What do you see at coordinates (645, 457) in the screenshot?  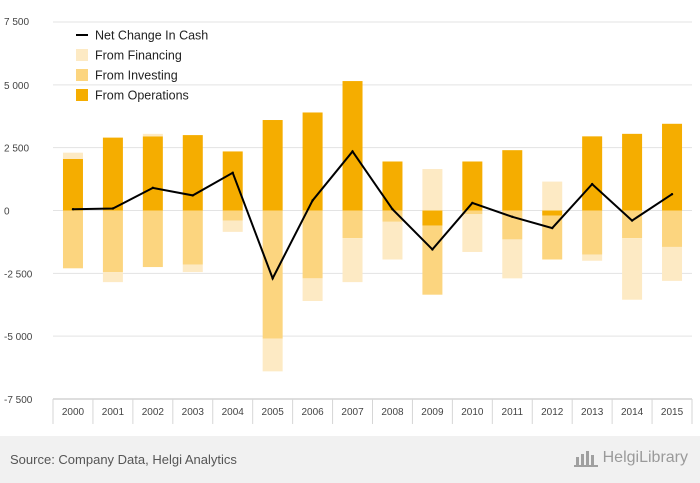 I see `brand-name: HelgiLibrary` at bounding box center [645, 457].